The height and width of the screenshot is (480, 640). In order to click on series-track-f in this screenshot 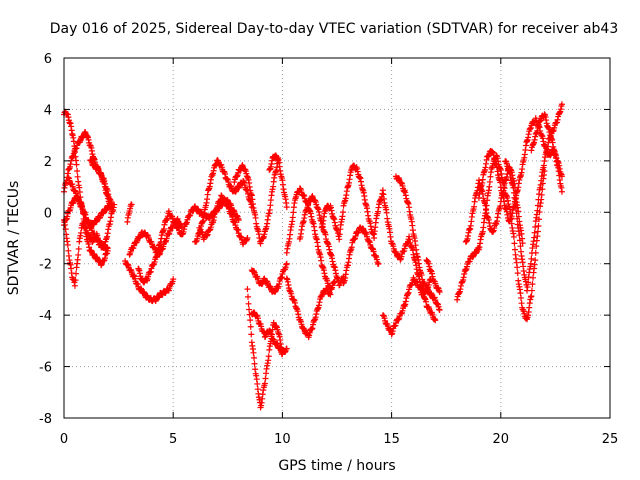, I will do `click(101, 183)`.